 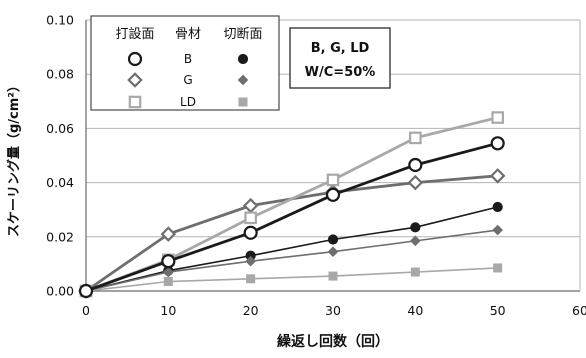 I want to click on legend-markers, so click(x=188, y=80).